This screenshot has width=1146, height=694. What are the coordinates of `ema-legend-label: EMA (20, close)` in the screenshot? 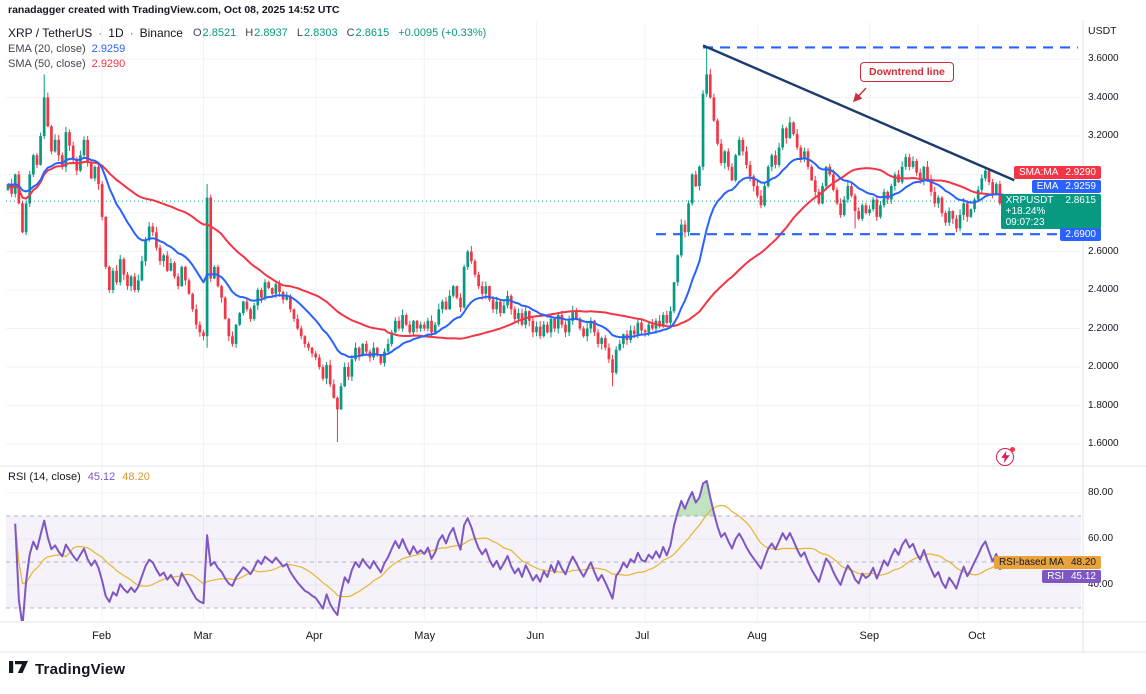 It's located at (47, 49).